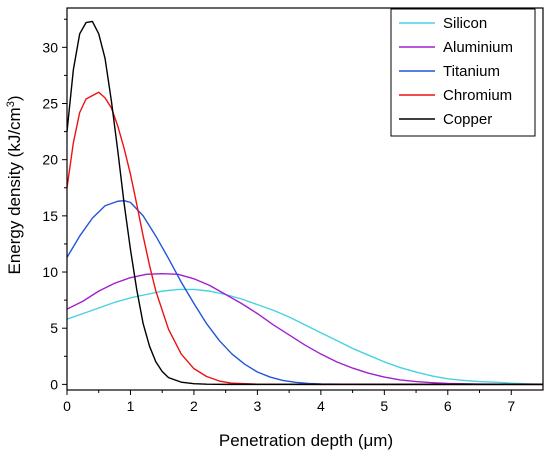  I want to click on x-tick-label: 2, so click(194, 406).